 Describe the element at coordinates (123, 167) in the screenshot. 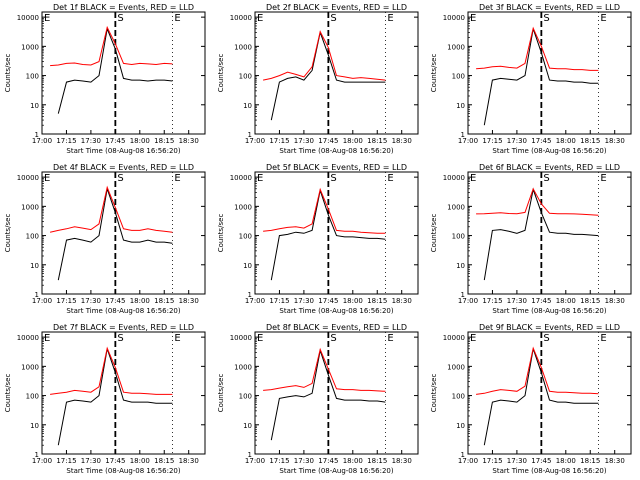

I see `panel-title: Det 4f BLACK = Events, RED = LLD` at that location.